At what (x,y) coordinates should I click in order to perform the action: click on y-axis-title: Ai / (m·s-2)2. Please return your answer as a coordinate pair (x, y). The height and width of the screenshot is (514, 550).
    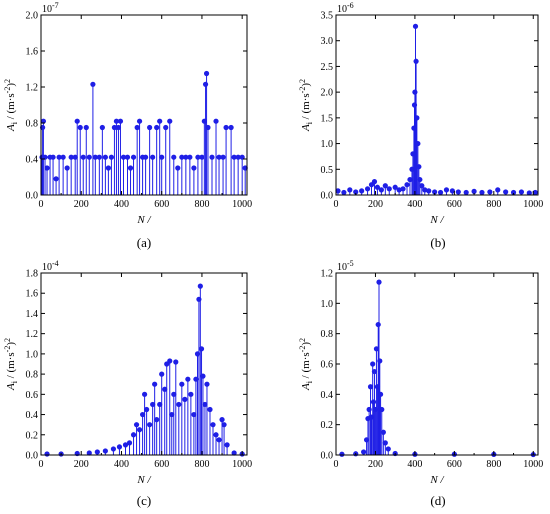
    Looking at the image, I should click on (306, 364).